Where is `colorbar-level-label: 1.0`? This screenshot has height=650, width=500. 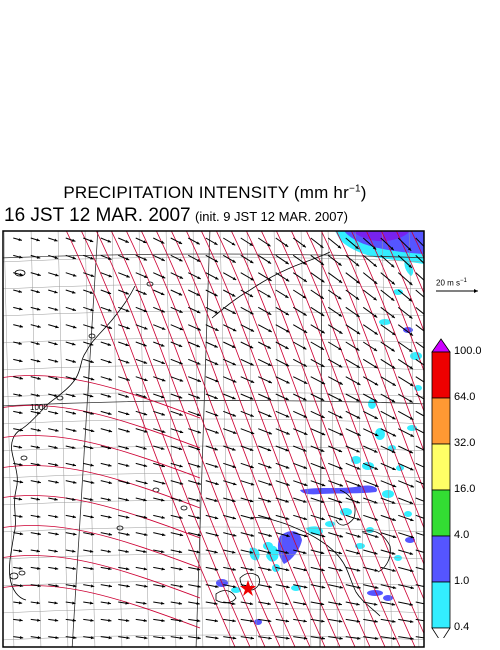
colorbar-level-label: 1.0 is located at coordinates (462, 581).